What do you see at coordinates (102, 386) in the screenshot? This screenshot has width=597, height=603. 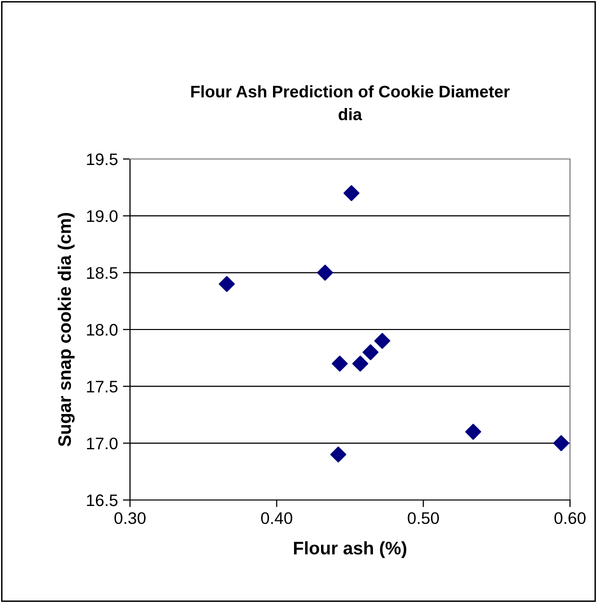 I see `y-tick-label: 17.5` at bounding box center [102, 386].